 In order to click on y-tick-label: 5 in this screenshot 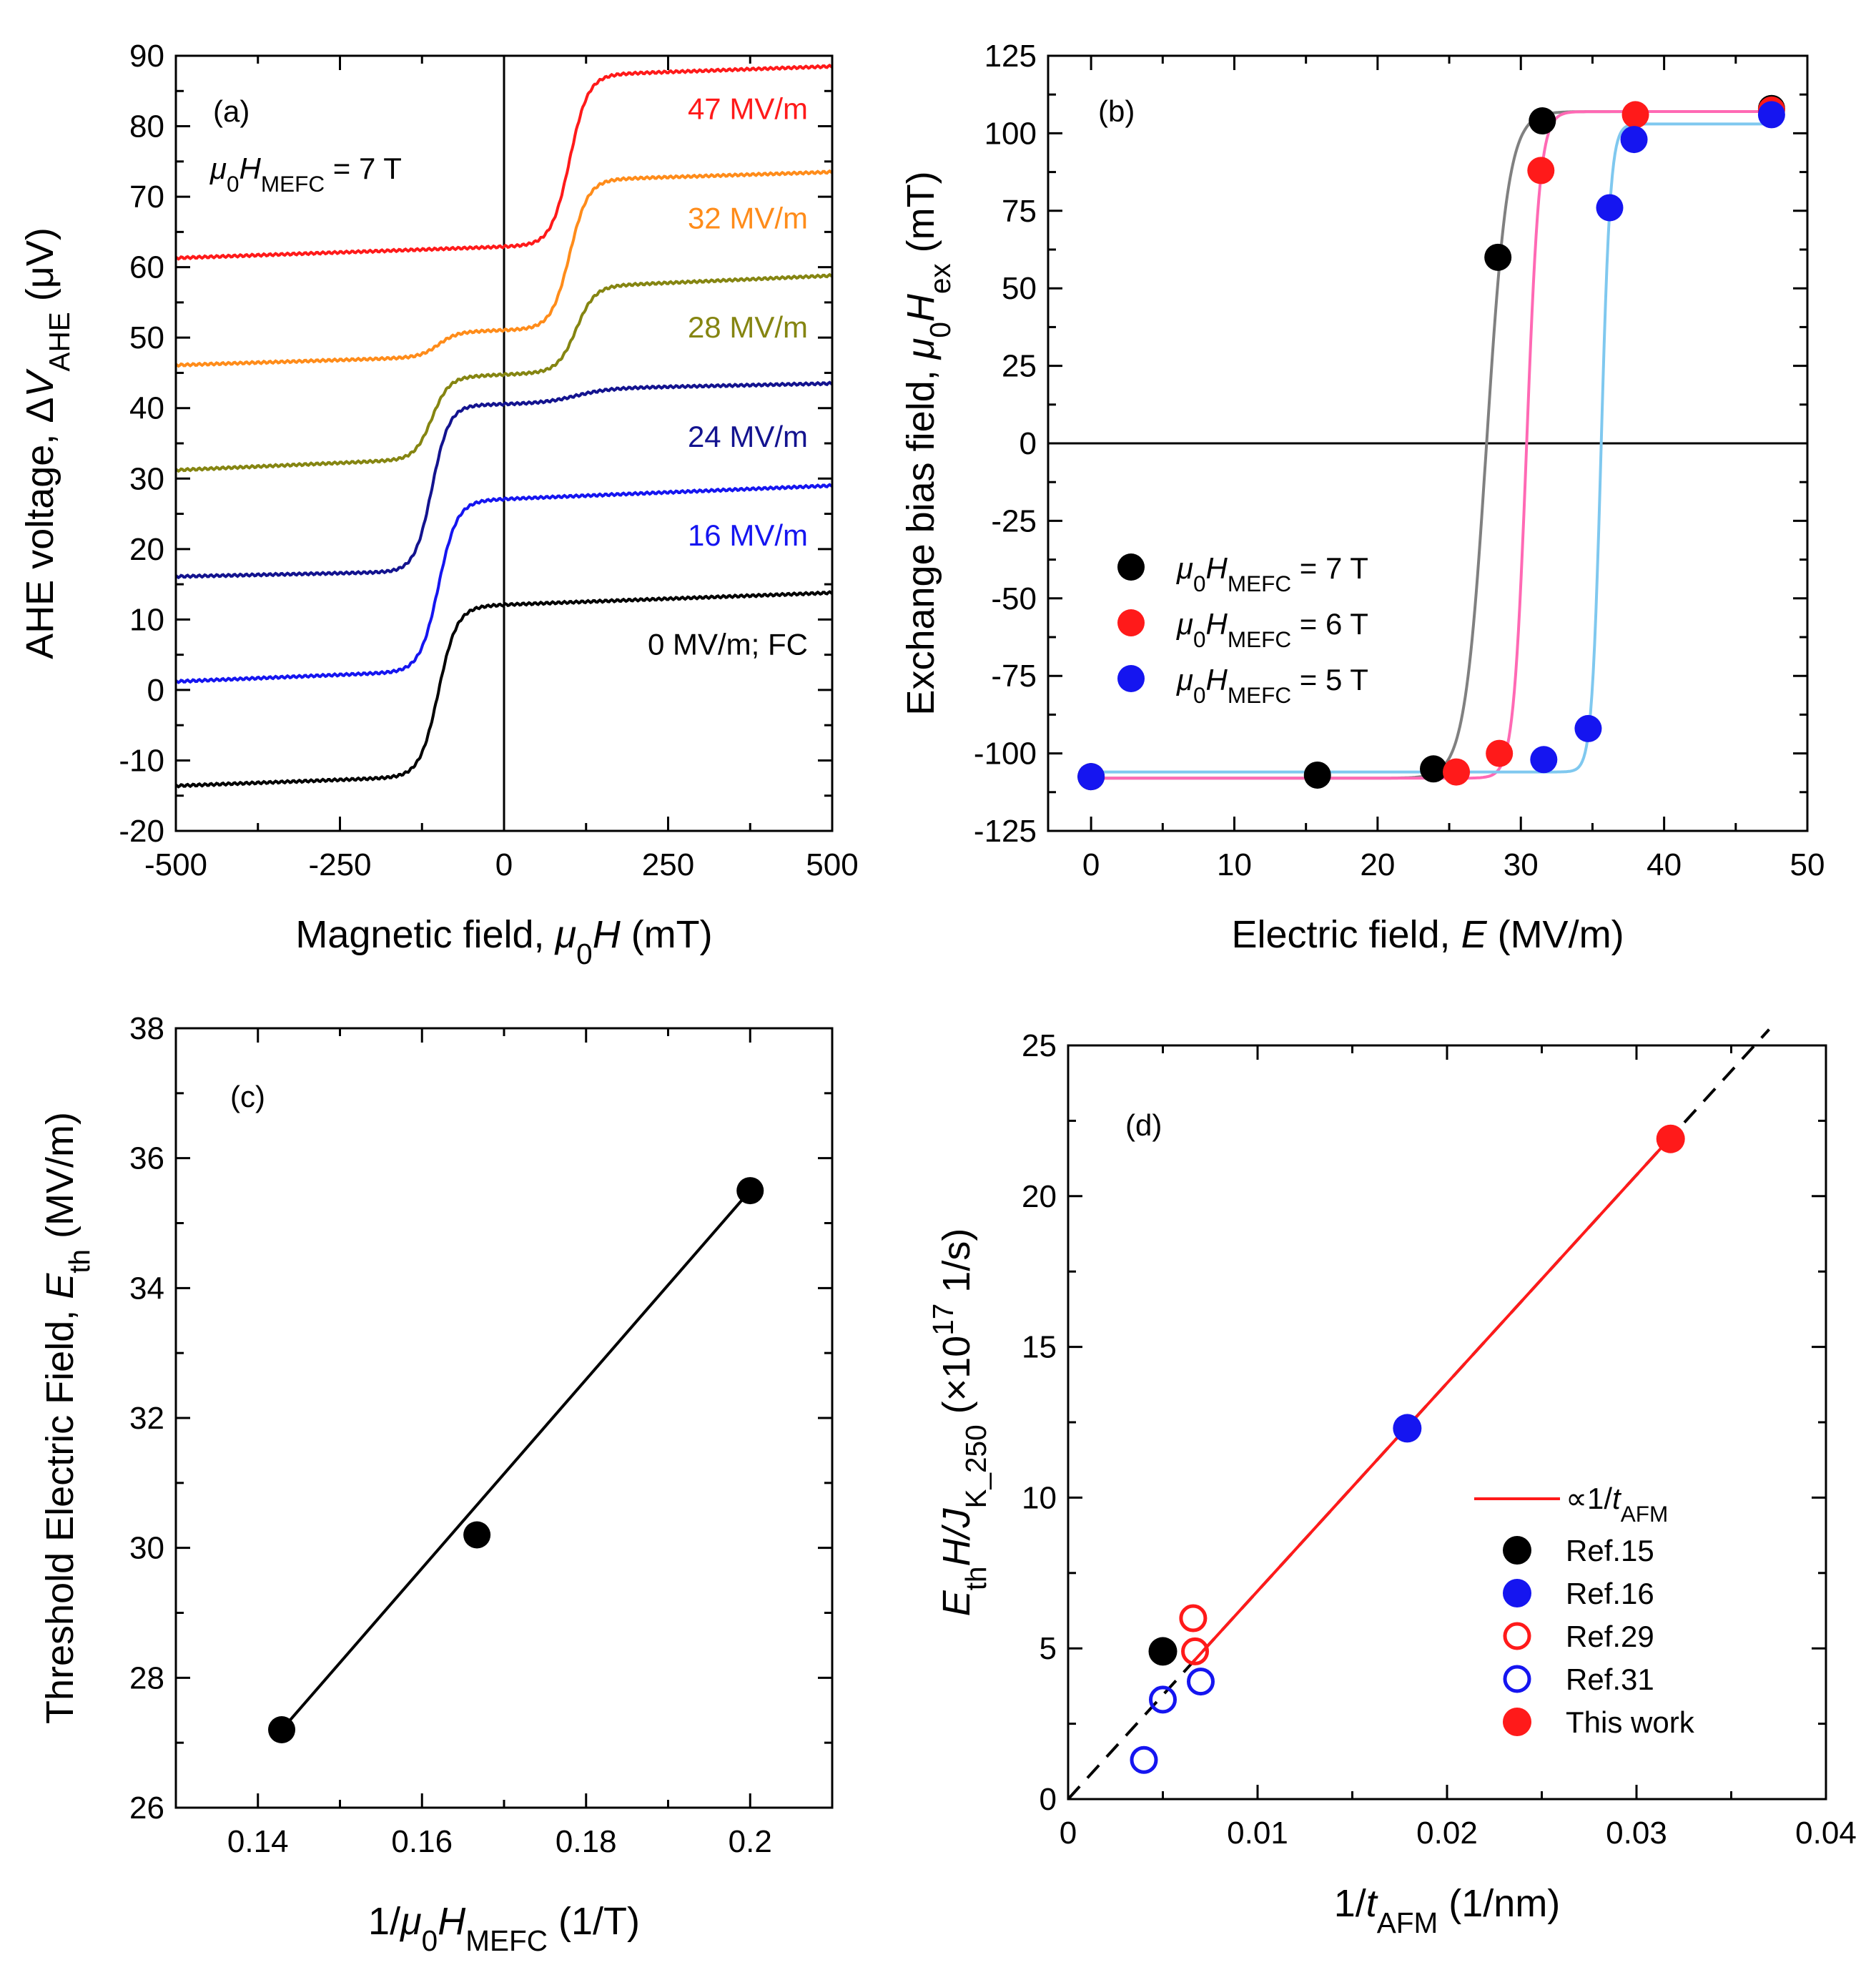, I will do `click(1048, 1648)`.